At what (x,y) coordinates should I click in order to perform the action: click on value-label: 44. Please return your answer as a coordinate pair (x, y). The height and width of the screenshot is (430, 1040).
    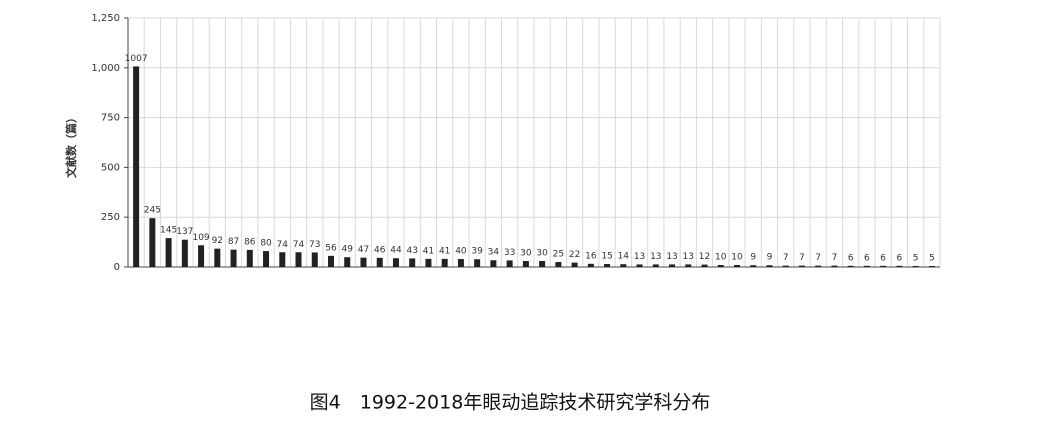
    Looking at the image, I should click on (396, 251).